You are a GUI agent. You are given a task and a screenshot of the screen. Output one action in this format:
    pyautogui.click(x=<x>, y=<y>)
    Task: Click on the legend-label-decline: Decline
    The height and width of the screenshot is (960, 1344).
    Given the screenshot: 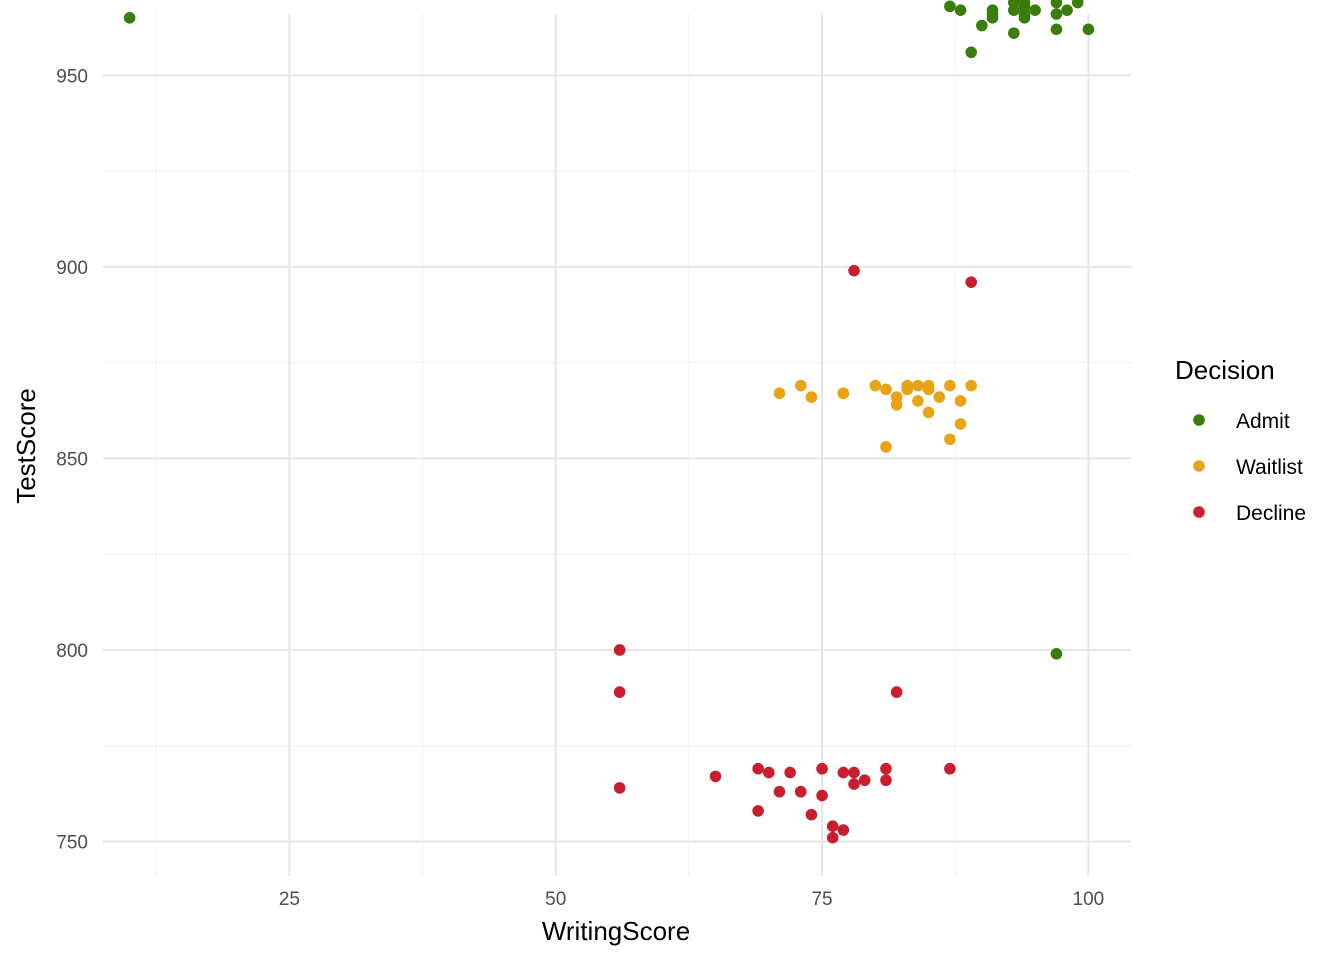 What is the action you would take?
    pyautogui.click(x=1271, y=513)
    